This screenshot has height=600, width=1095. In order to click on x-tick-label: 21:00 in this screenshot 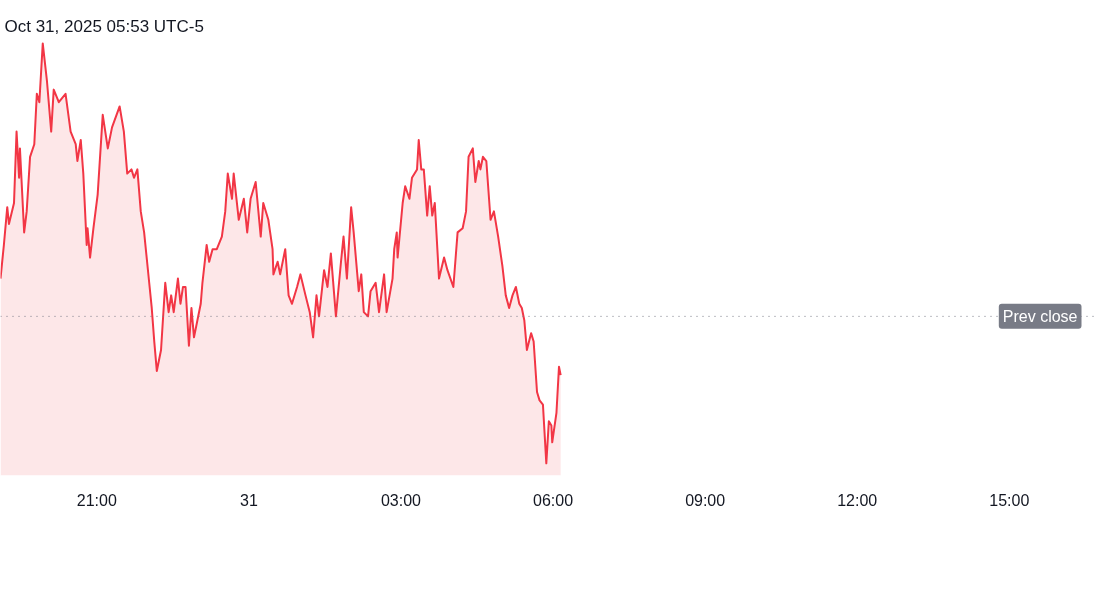, I will do `click(96, 500)`.